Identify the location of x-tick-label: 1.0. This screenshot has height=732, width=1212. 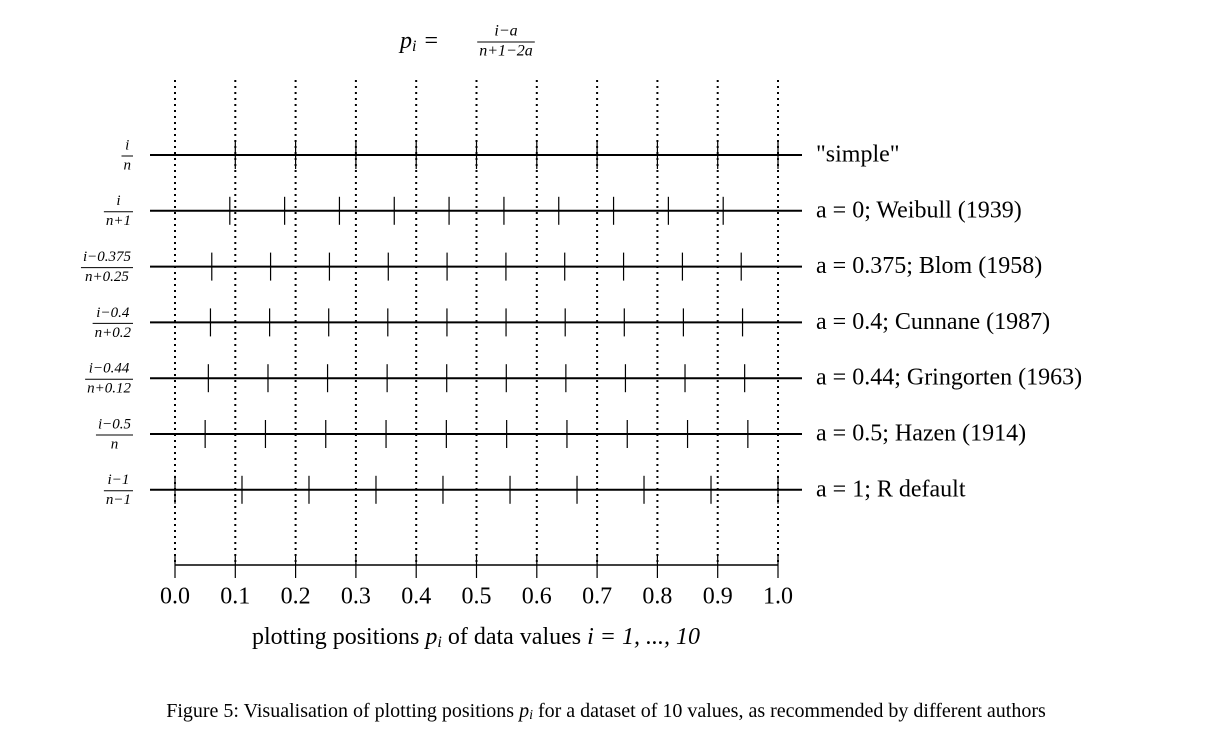
(778, 597).